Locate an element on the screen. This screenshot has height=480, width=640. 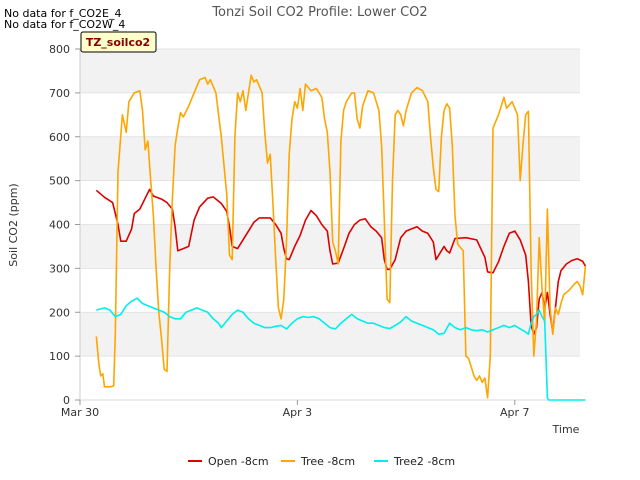
x-axis-ticks: Mar 30 Apr 3 Apr 7 is located at coordinates (295, 409).